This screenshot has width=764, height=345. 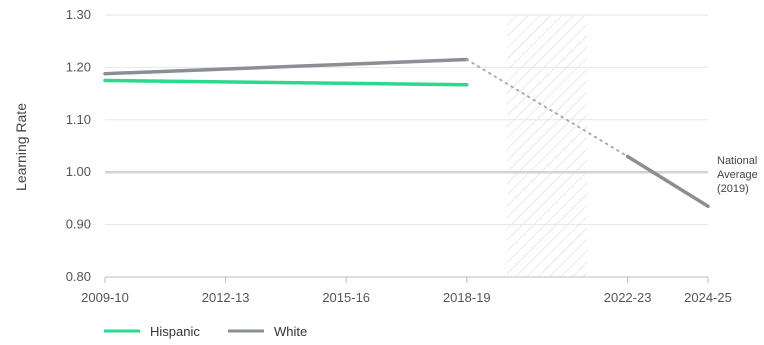 I want to click on y-tick-label: 0.80, so click(x=78, y=276).